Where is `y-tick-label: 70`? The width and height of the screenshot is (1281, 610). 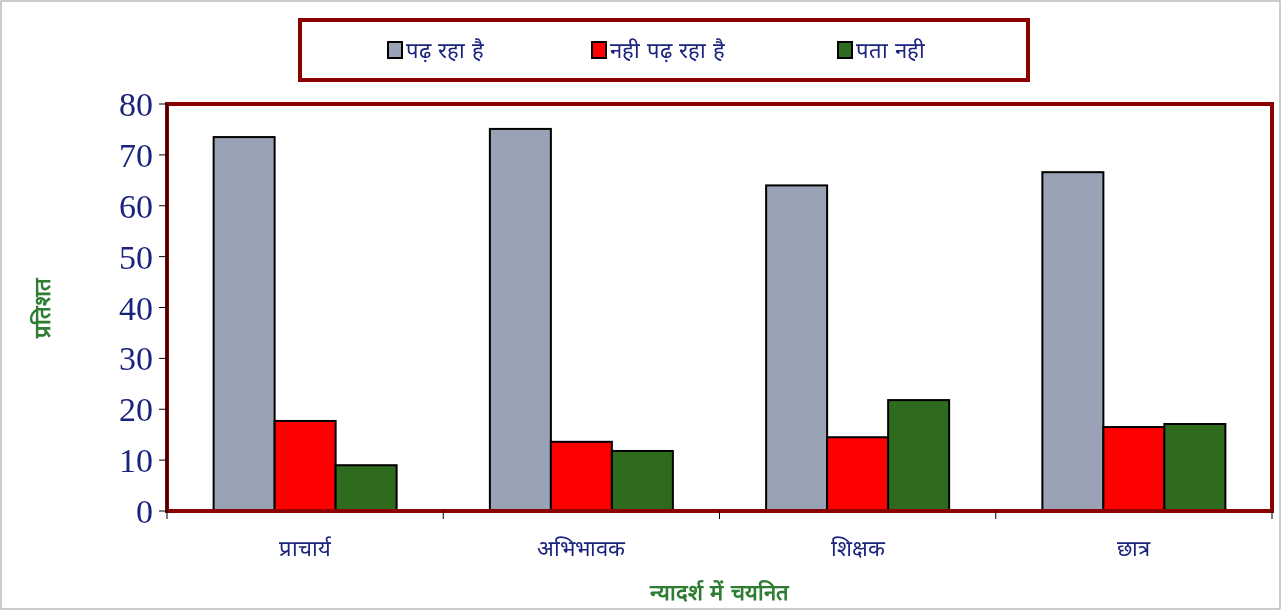 y-tick-label: 70 is located at coordinates (136, 155).